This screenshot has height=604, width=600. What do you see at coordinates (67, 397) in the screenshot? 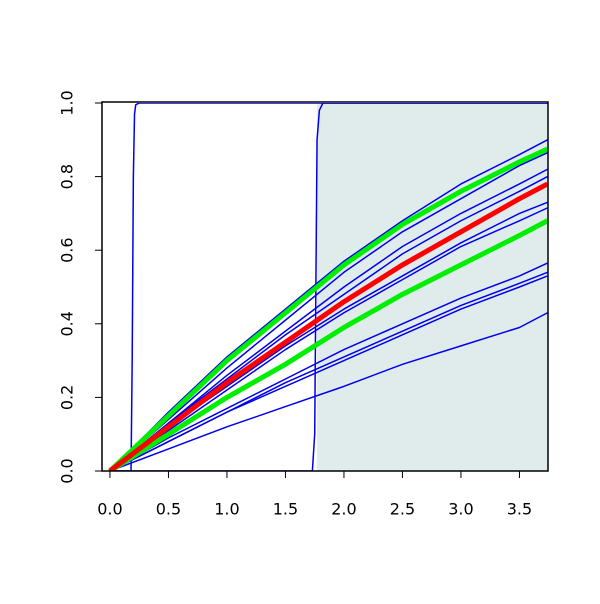
I see `y-tick-label: 0.2` at bounding box center [67, 397].